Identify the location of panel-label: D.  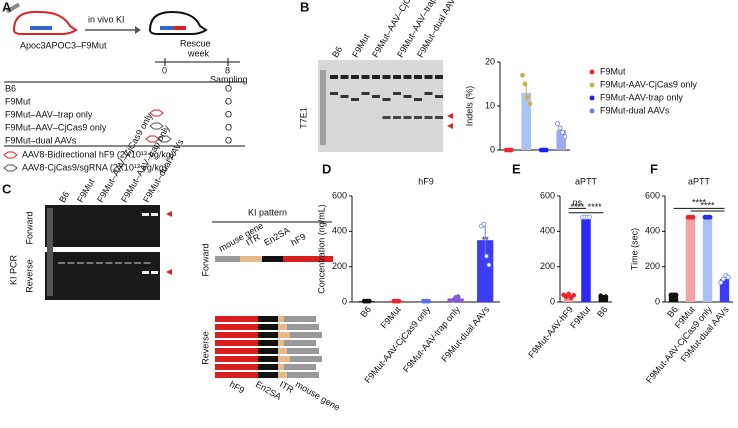
(326, 168).